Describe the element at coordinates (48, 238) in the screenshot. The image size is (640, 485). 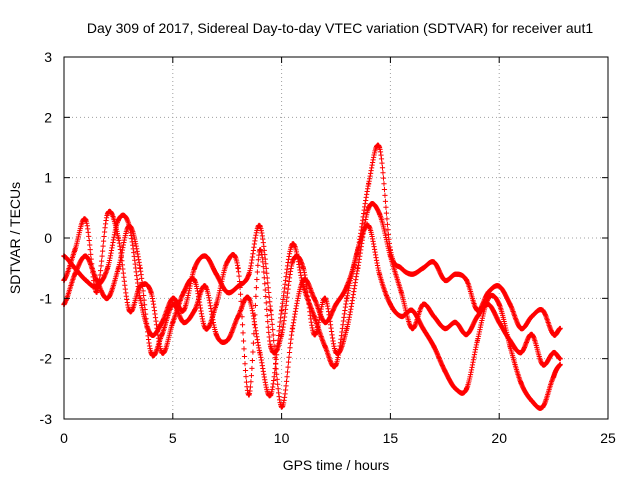
I see `y-tick-label: 0` at that location.